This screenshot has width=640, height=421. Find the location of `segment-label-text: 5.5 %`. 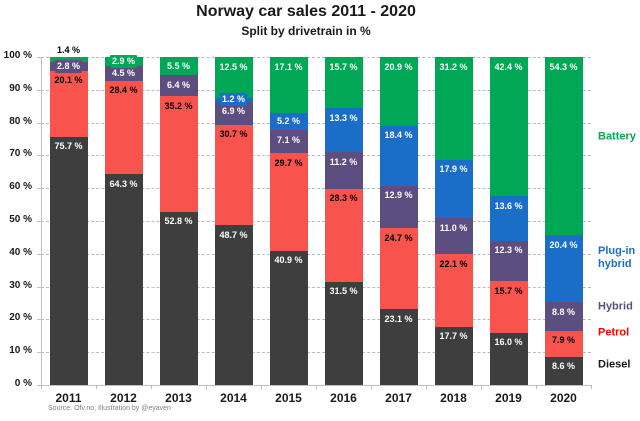

segment-label-text: 5.5 % is located at coordinates (178, 66).